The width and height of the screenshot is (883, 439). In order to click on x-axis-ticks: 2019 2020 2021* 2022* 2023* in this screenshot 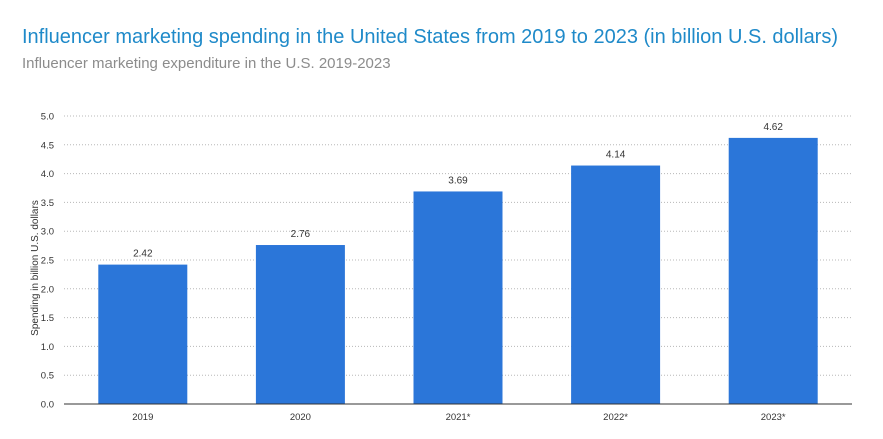, I will do `click(459, 417)`.